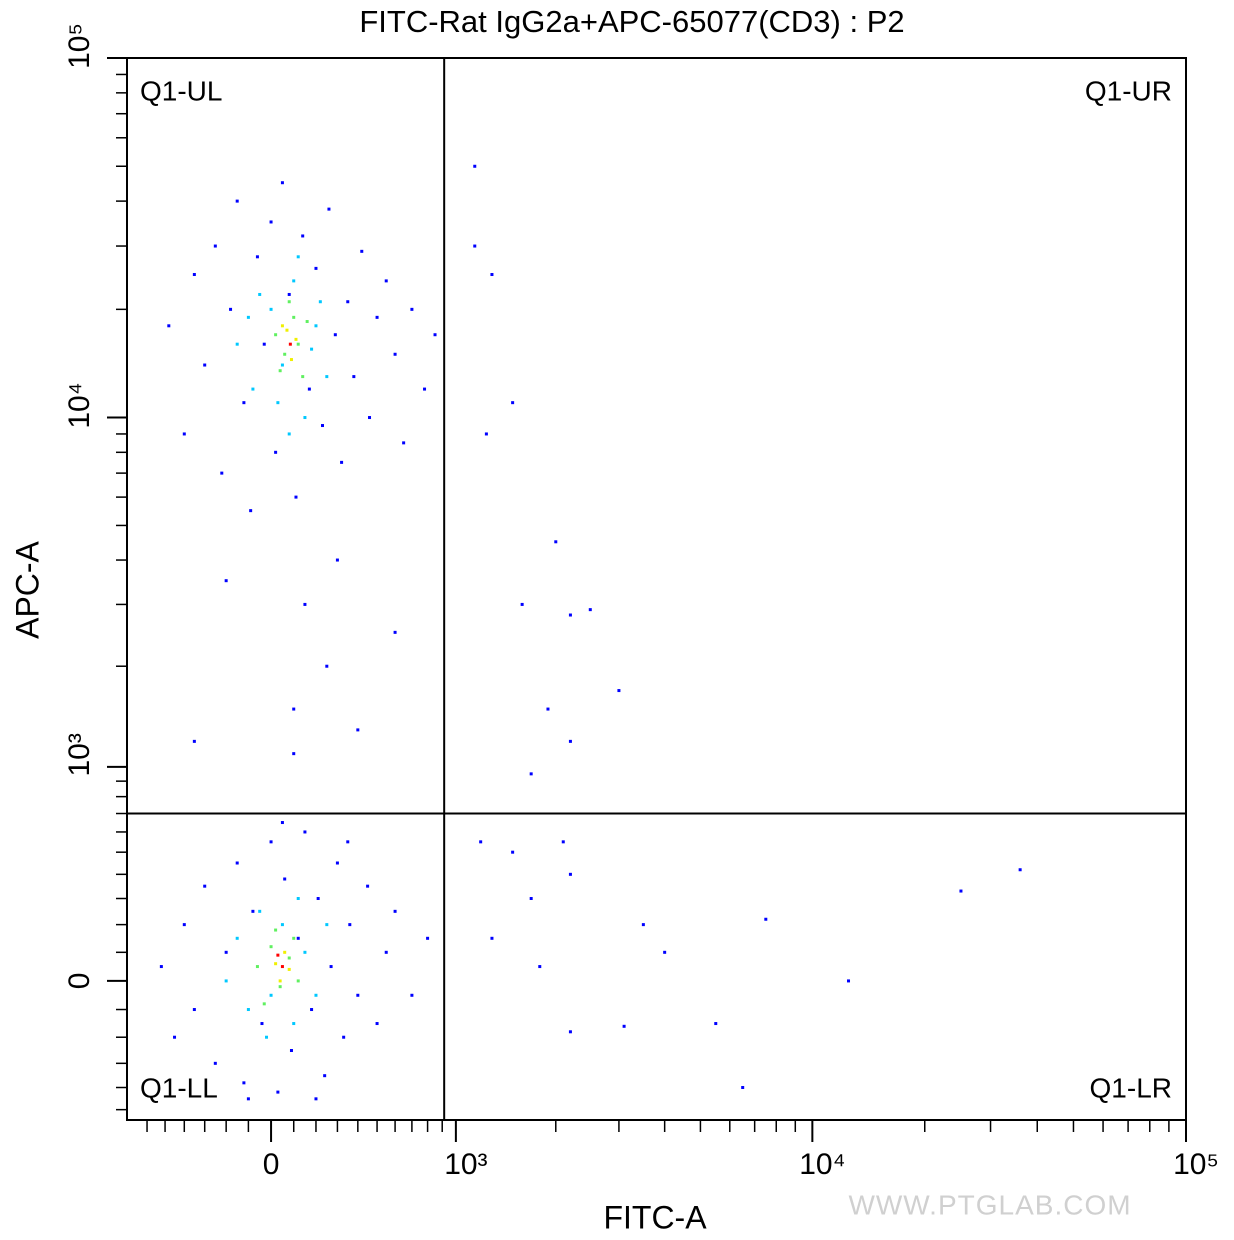 Image resolution: width=1234 pixels, height=1240 pixels. Describe the element at coordinates (631, 21) in the screenshot. I see `chart-title: FITC-Rat IgG2a+APC-65077(CD3) : P2` at that location.